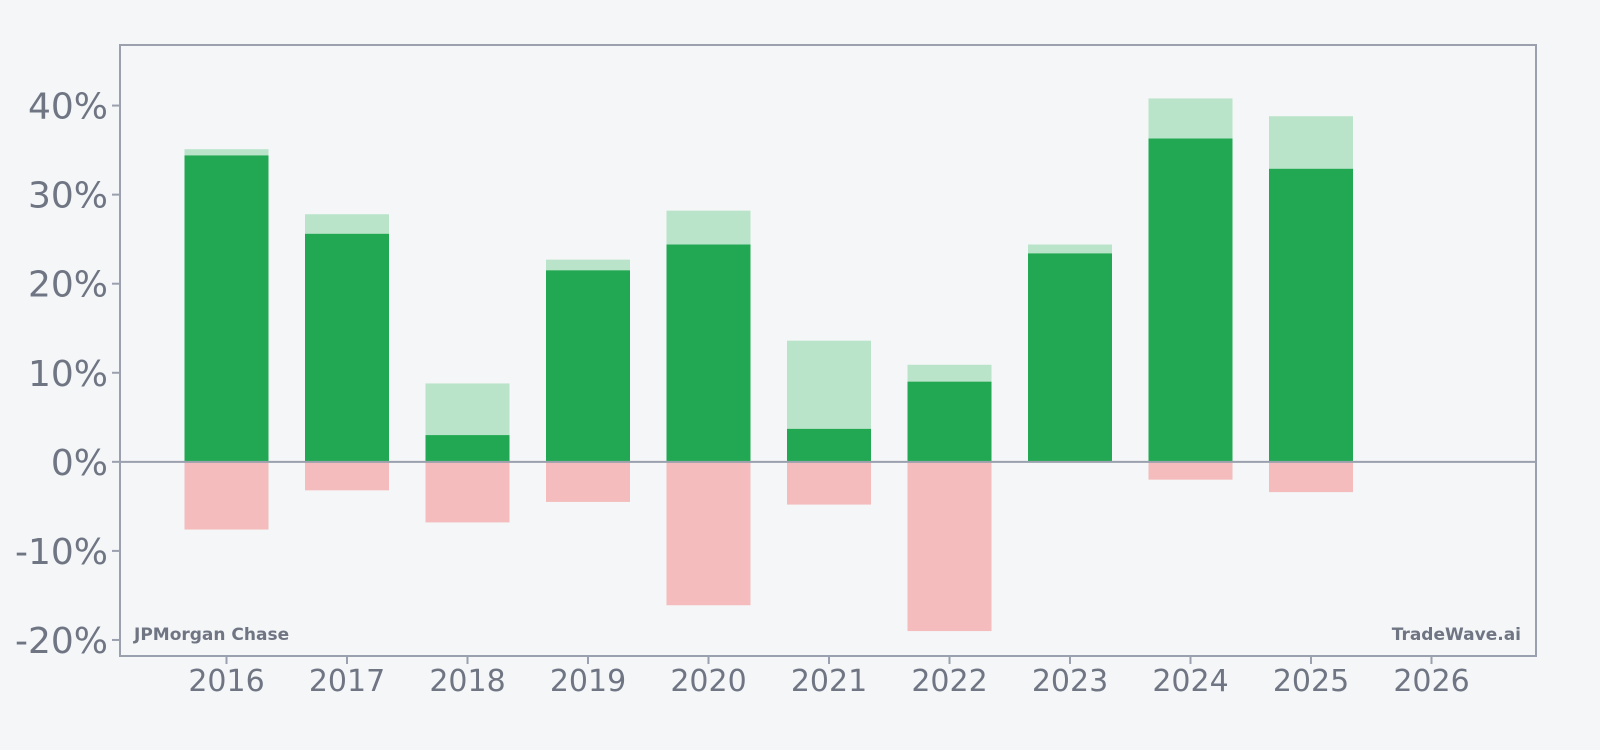 Image resolution: width=1600 pixels, height=750 pixels. Describe the element at coordinates (949, 681) in the screenshot. I see `x-tick-label: 2022` at that location.